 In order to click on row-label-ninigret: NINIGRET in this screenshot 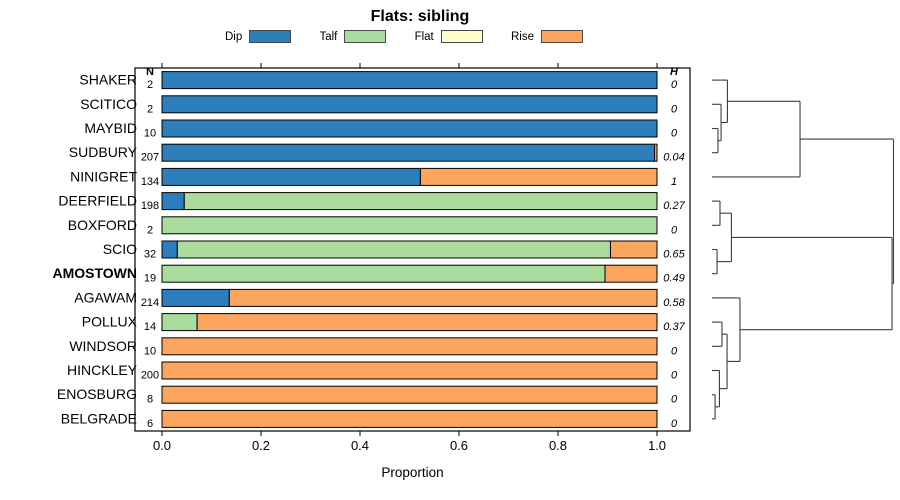, I will do `click(103, 176)`.